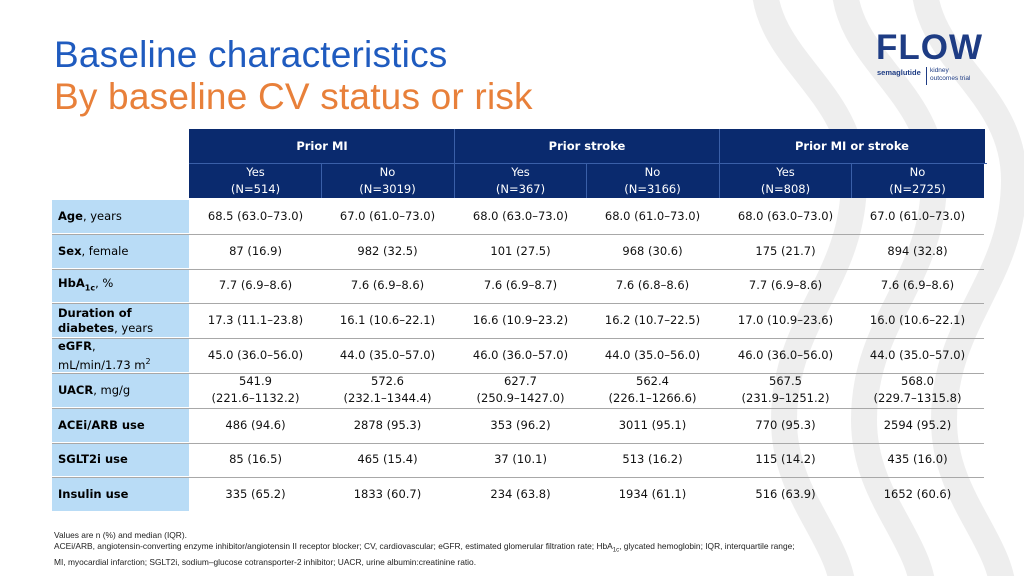  Describe the element at coordinates (652, 285) in the screenshot. I see `table-cell: 7.6 (6.8–8.6)` at that location.